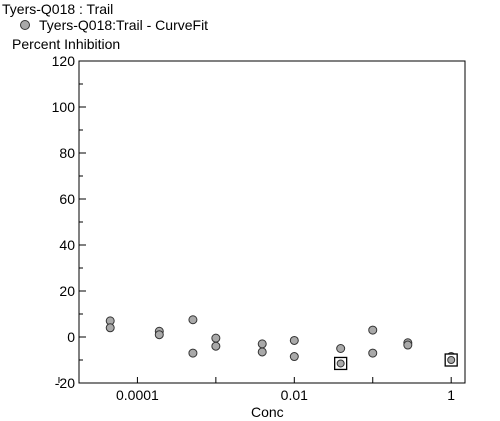  What do you see at coordinates (451, 395) in the screenshot?
I see `x-tick-label: 1` at bounding box center [451, 395].